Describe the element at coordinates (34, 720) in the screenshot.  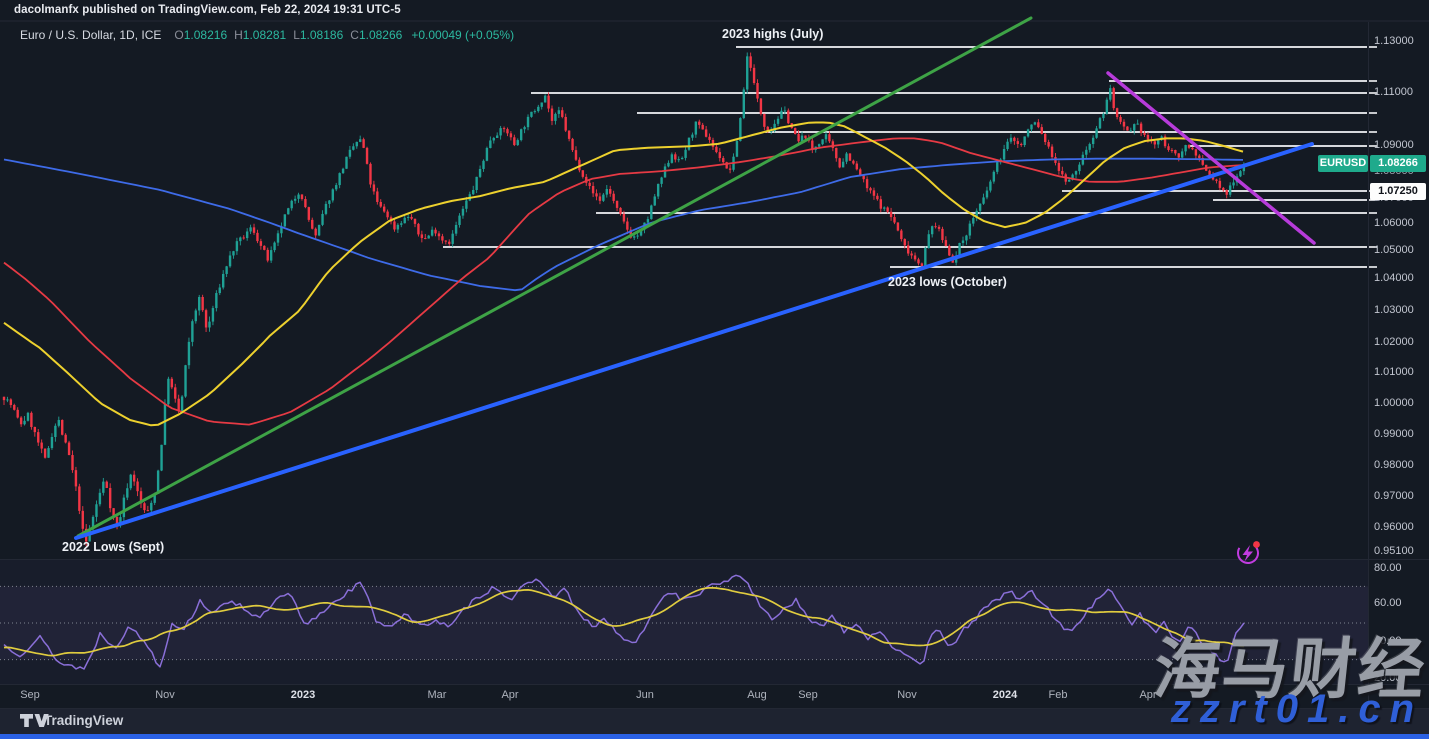
I see `tradingview-logo` at that location.